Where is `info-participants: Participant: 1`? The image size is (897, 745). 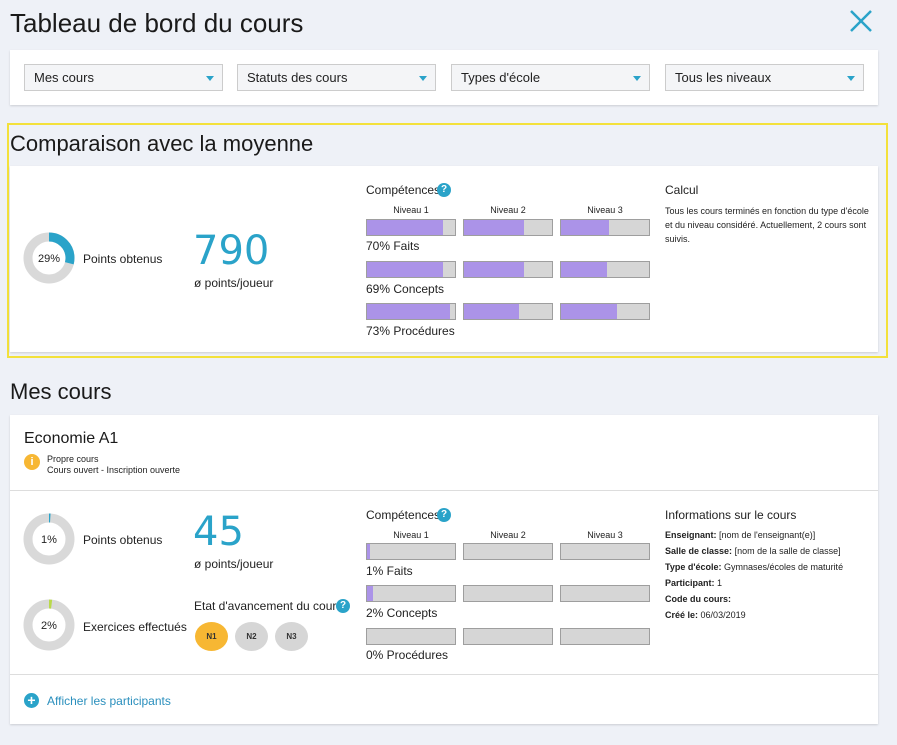 info-participants: Participant: 1 is located at coordinates (694, 583).